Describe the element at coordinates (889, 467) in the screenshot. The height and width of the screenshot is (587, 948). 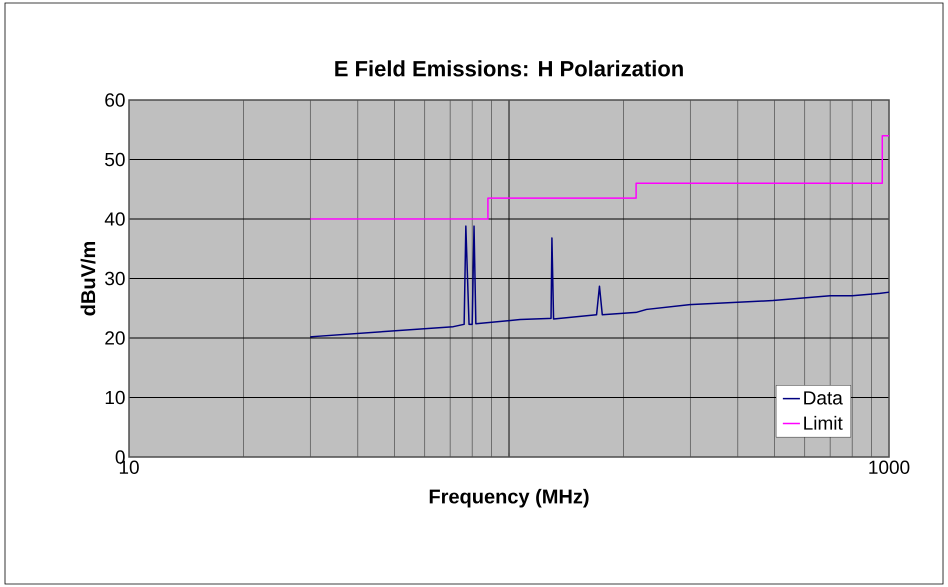
I see `x-tick-label: 1000` at that location.